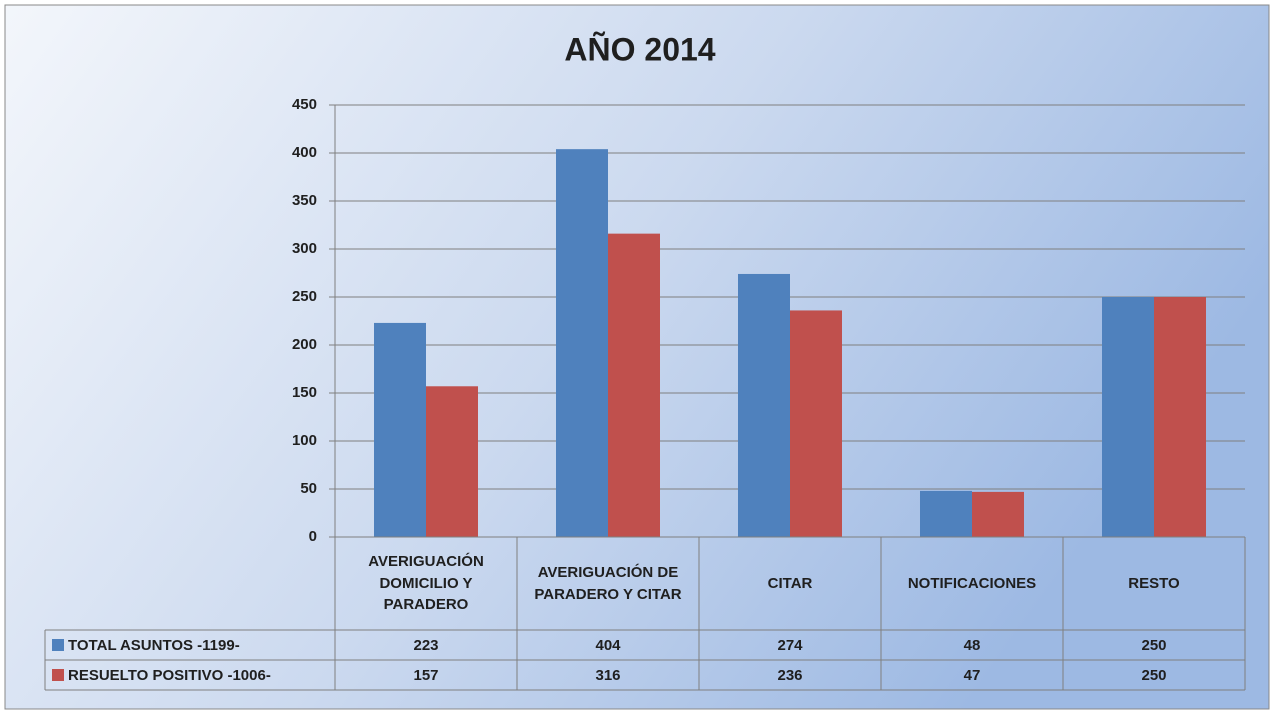  I want to click on y-tick-label: 400, so click(304, 152).